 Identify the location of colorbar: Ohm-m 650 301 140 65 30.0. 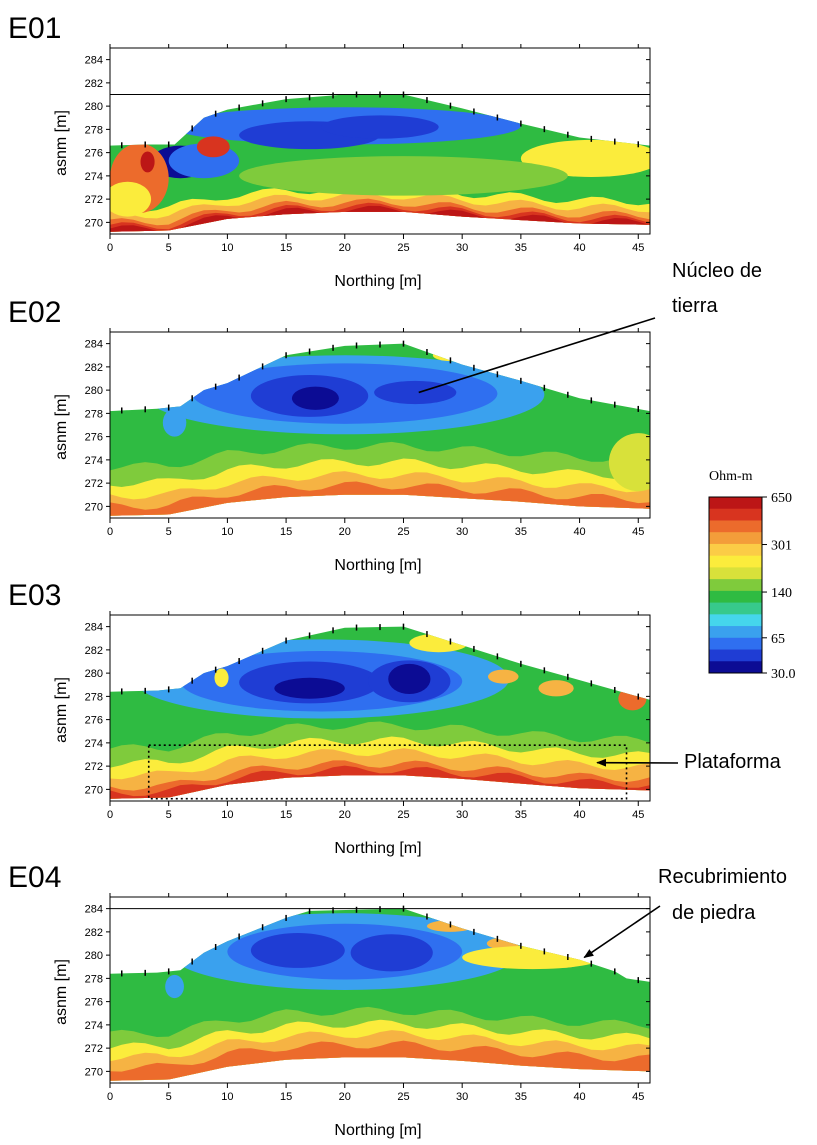
(752, 575).